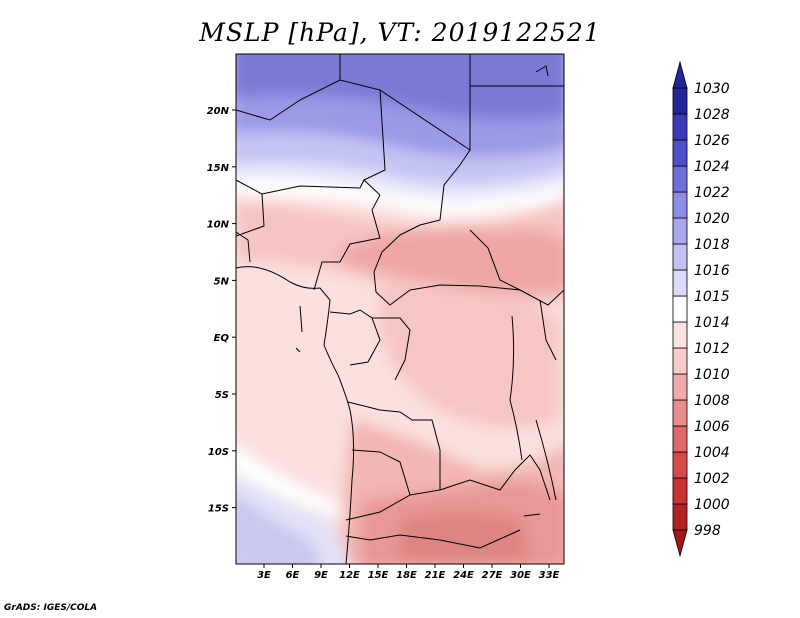 Image resolution: width=800 pixels, height=618 pixels. What do you see at coordinates (293, 575) in the screenshot?
I see `lon-tick-label: 6E` at bounding box center [293, 575].